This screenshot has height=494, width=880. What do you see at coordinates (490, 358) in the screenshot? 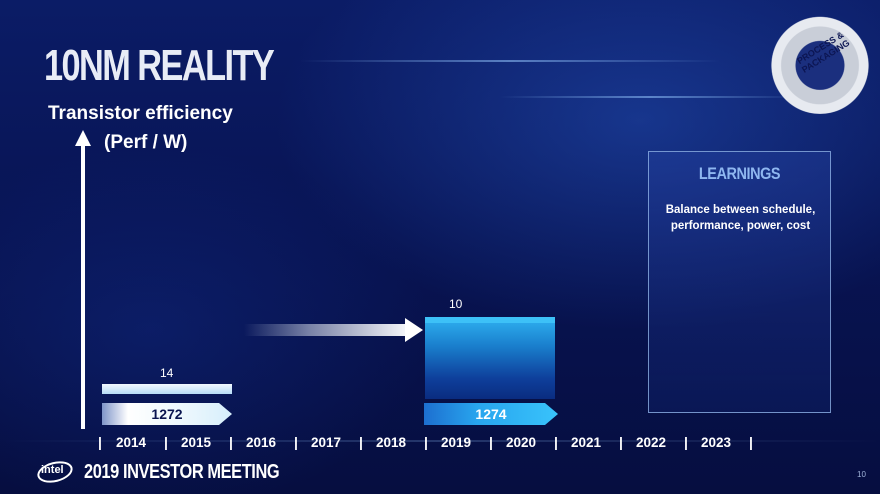
I see `bar-10nm` at bounding box center [490, 358].